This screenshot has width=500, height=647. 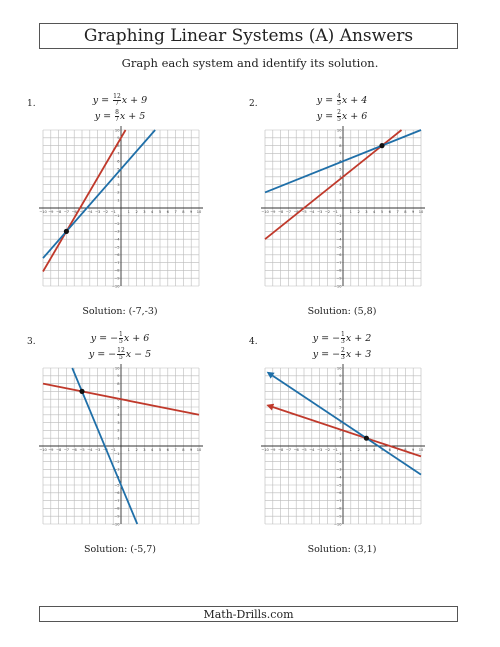 What do you see at coordinates (31, 104) in the screenshot?
I see `problem-number: 1.` at bounding box center [31, 104].